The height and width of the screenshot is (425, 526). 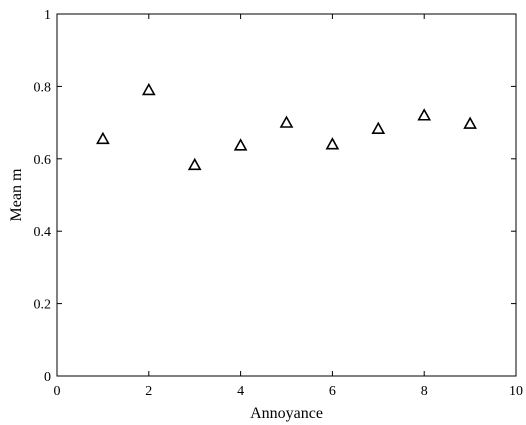 What do you see at coordinates (43, 305) in the screenshot?
I see `y-tick-label: 0.2` at bounding box center [43, 305].